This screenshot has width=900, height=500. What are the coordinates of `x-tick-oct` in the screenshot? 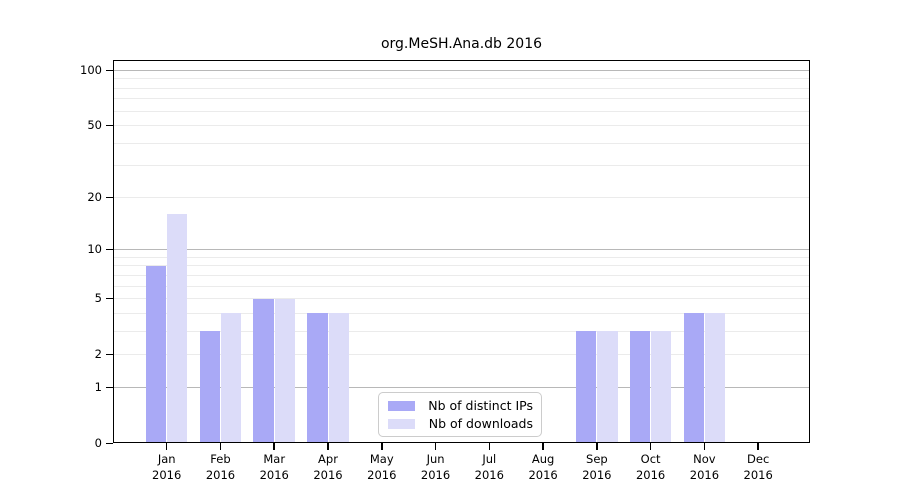 It's located at (650, 446).